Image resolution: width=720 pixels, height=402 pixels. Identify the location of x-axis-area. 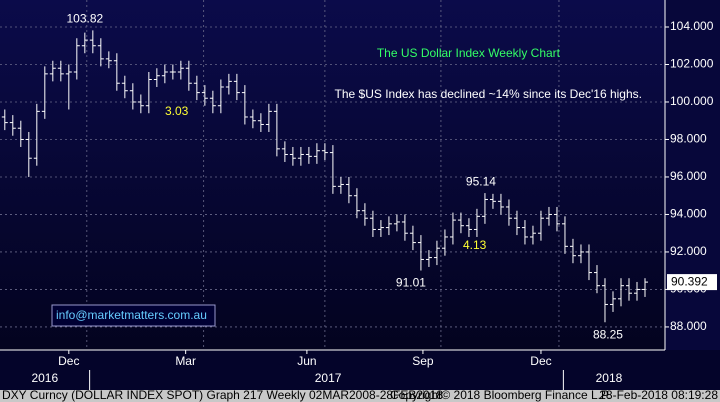
(360, 370).